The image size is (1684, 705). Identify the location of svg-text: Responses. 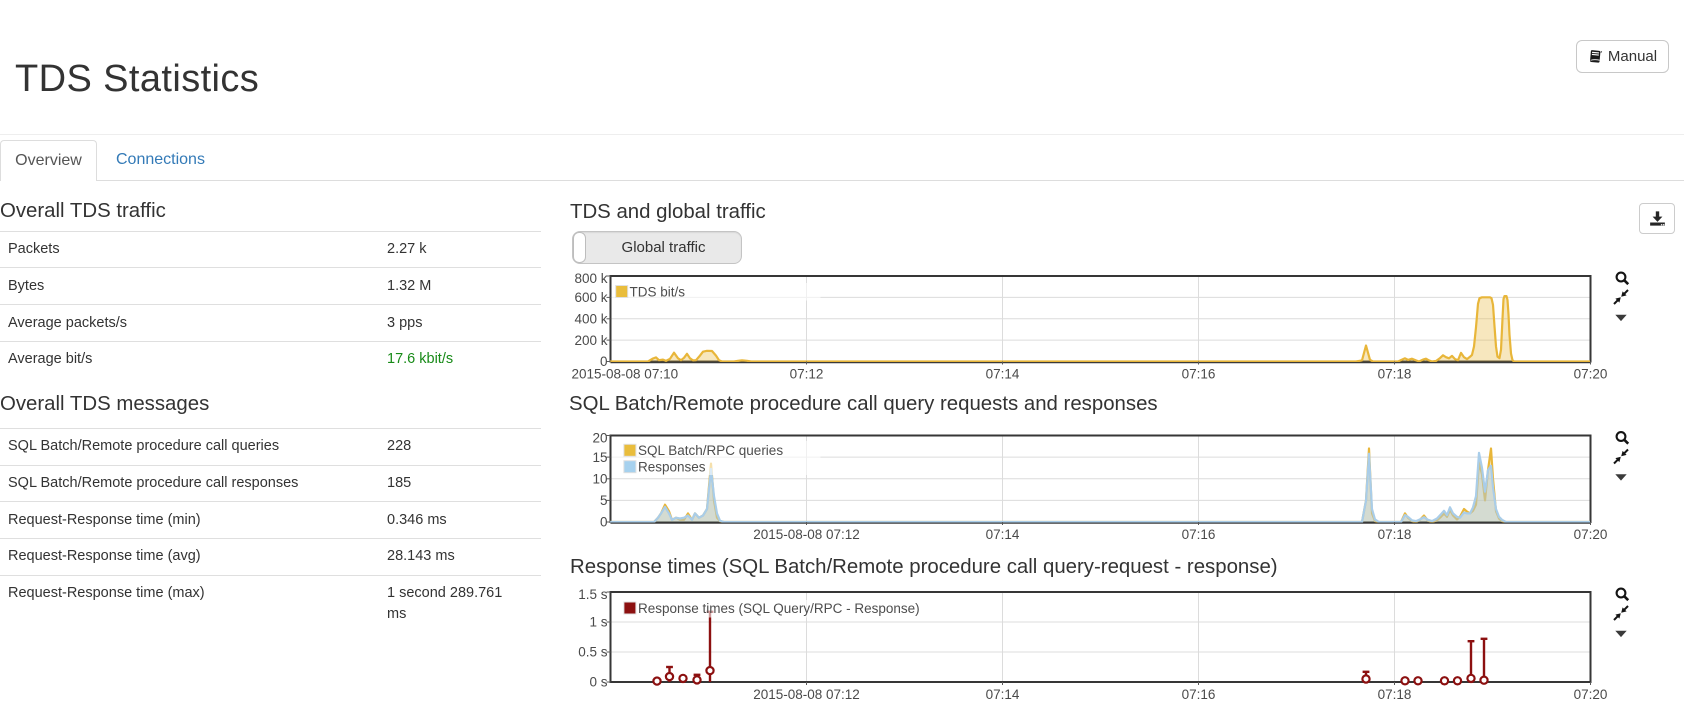
(672, 467).